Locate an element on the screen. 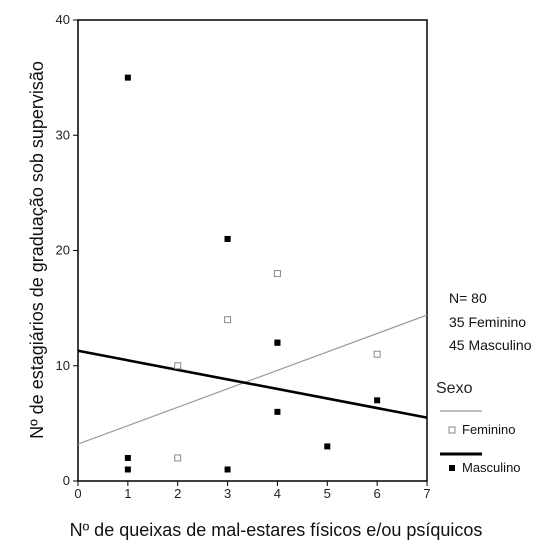 The image size is (557, 548). y-tick-label: 40 is located at coordinates (63, 19).